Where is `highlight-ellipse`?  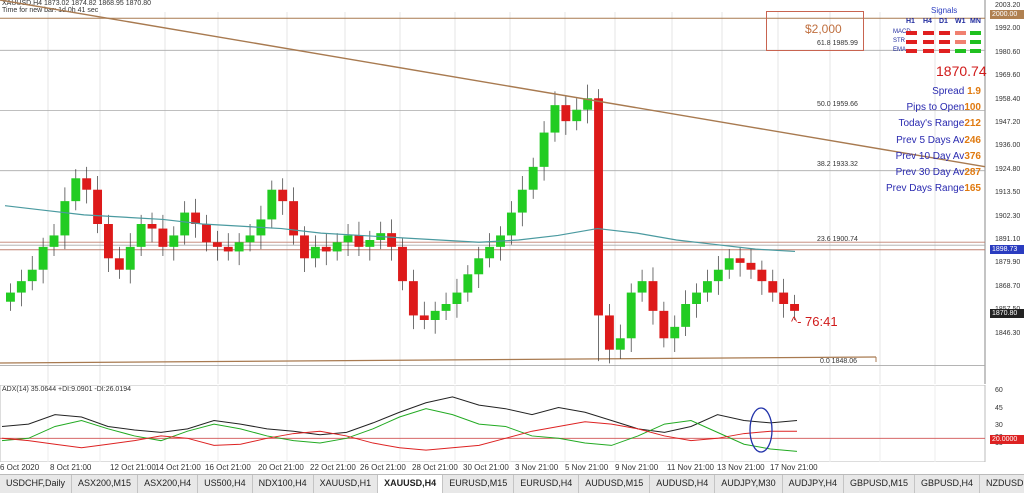
highlight-ellipse is located at coordinates (761, 430).